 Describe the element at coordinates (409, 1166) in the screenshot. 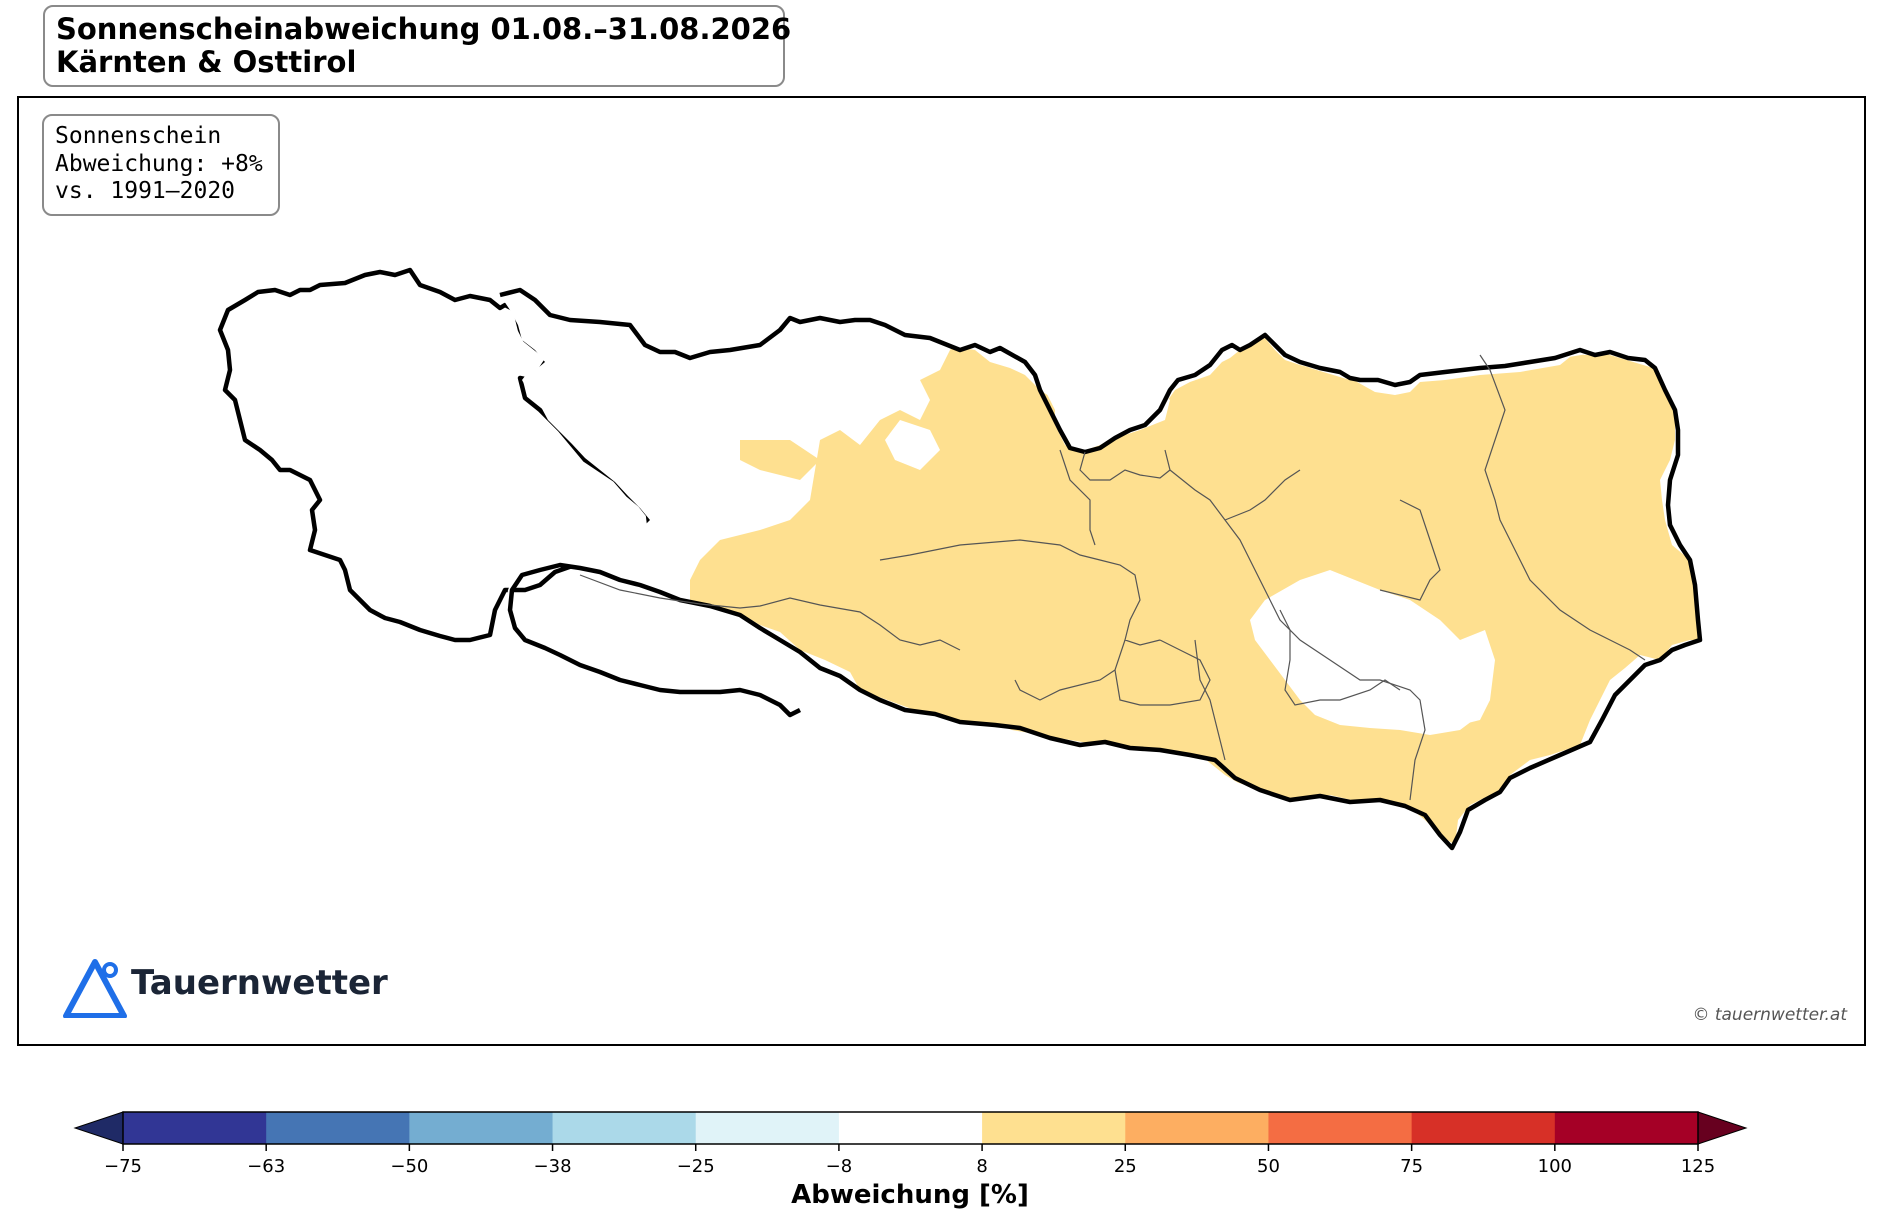

I see `colorbar-tick-label: −50` at that location.